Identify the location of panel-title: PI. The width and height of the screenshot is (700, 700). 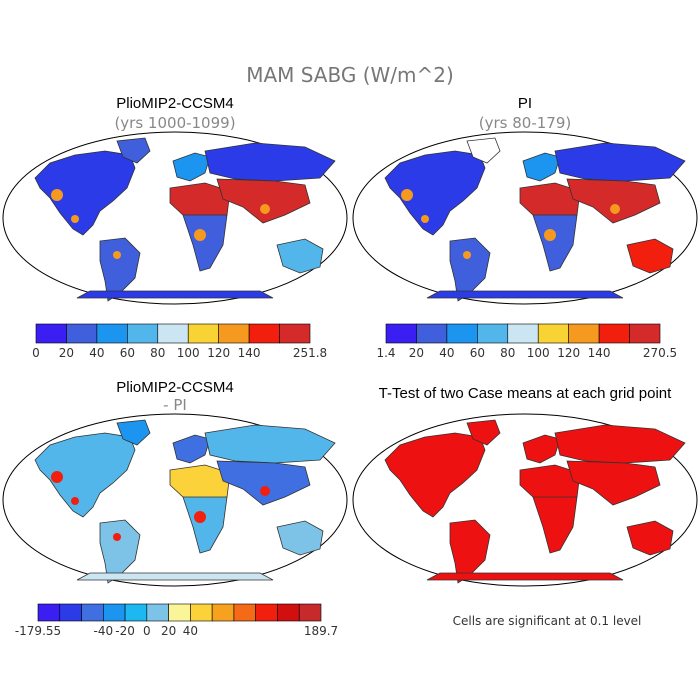
(525, 103).